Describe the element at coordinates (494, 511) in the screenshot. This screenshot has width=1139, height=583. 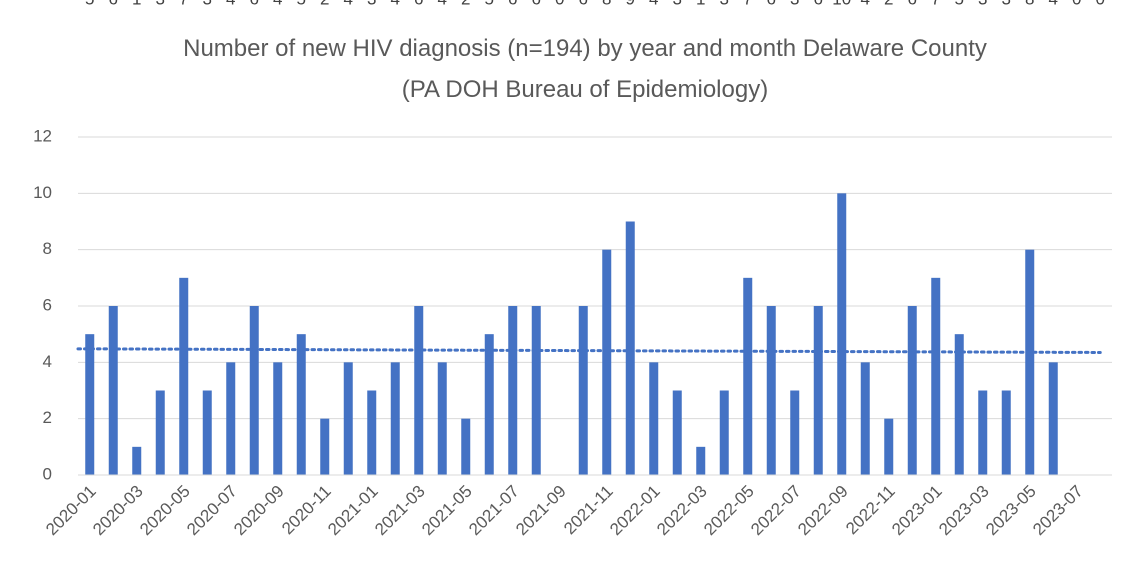
I see `x-tick-label: 2021-07` at that location.